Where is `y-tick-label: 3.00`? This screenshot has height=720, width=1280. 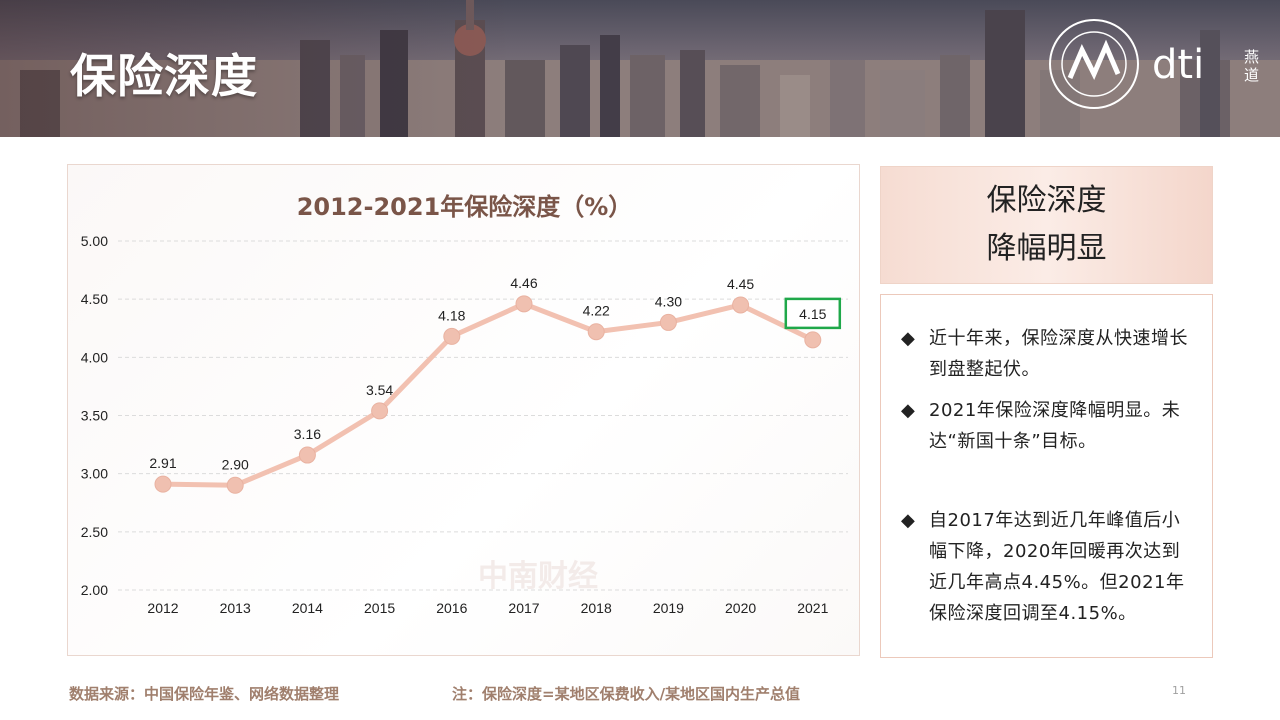
y-tick-label: 3.00 is located at coordinates (94, 474).